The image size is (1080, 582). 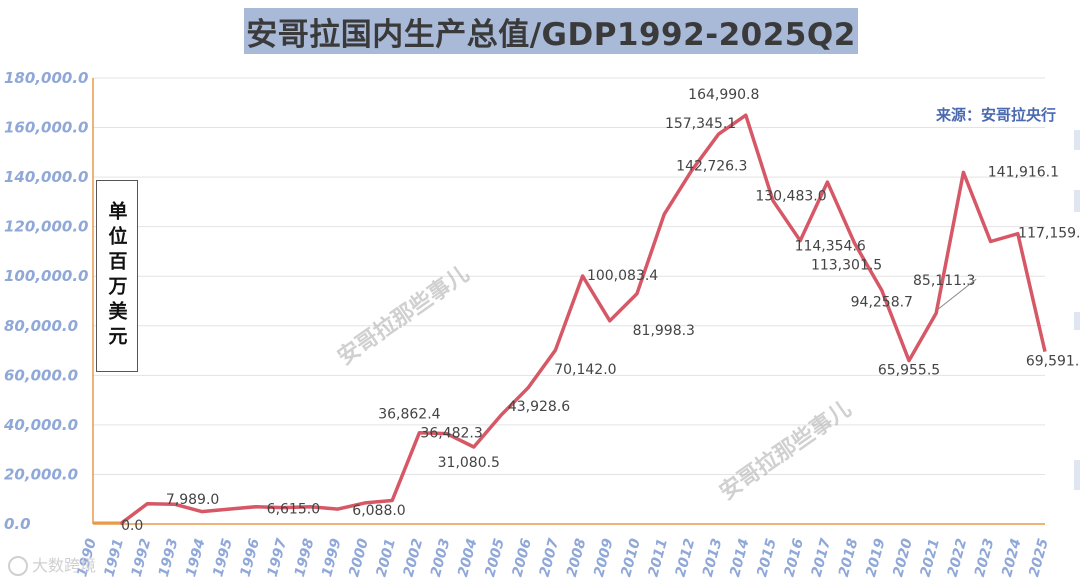 What do you see at coordinates (995, 115) in the screenshot?
I see `source-note: 来源：安哥拉央行` at bounding box center [995, 115].